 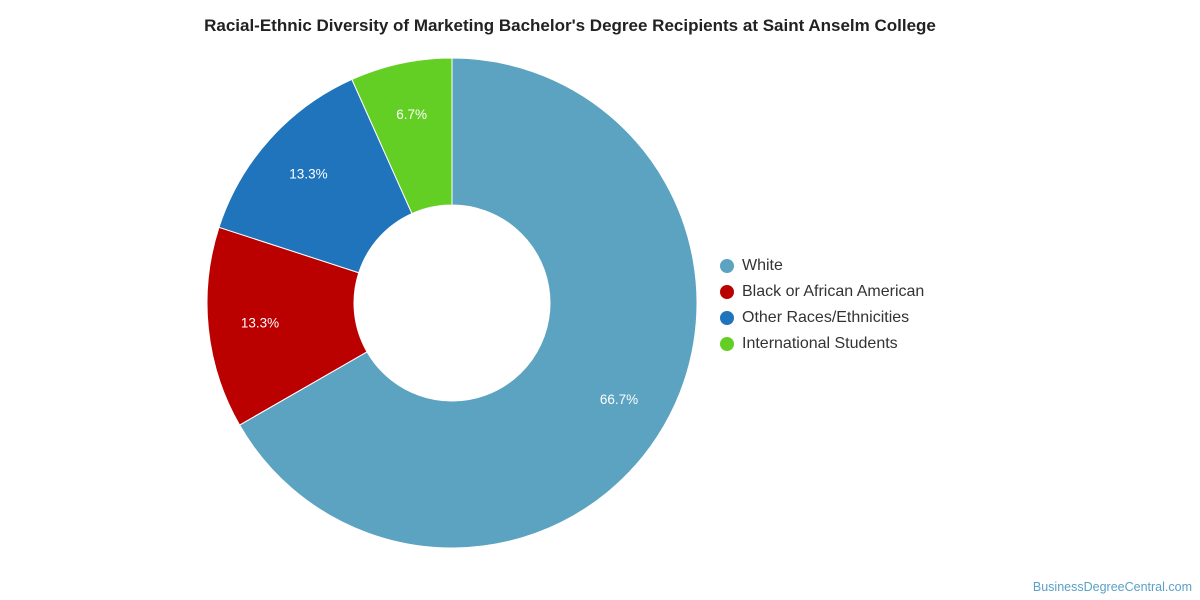 I want to click on legend-swatch-other, so click(x=727, y=318).